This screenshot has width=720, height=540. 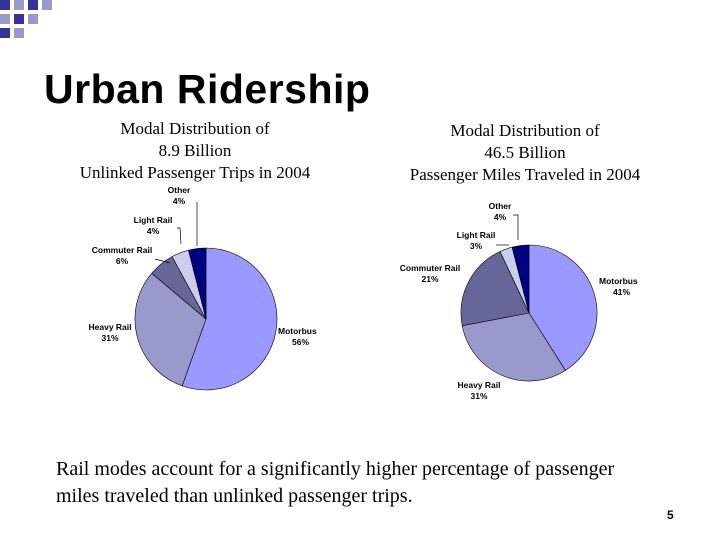 I want to click on chart-title-line: Unlinked Passenger Trips in 2004, so click(x=195, y=172).